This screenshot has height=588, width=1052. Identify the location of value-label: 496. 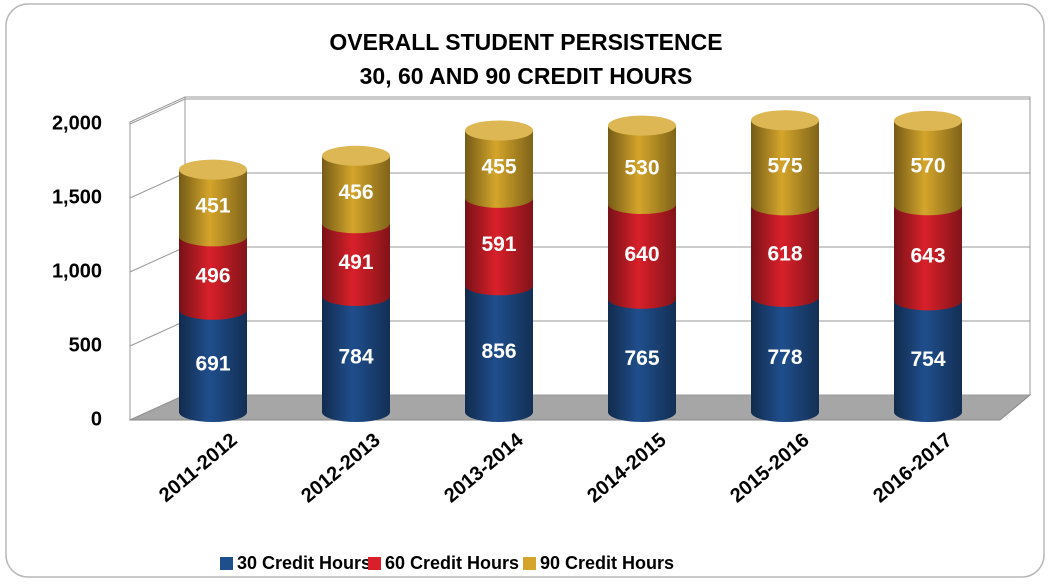
(212, 276).